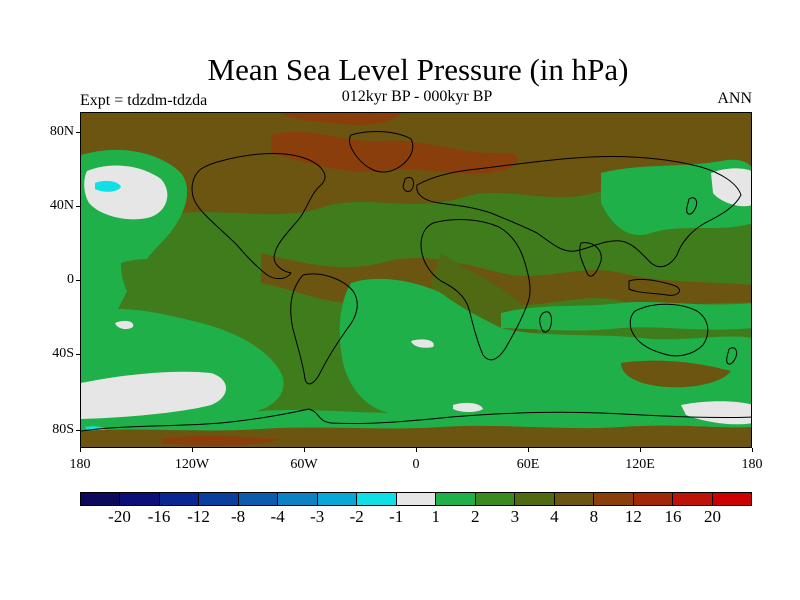 This screenshot has width=800, height=600. What do you see at coordinates (396, 516) in the screenshot?
I see `colorbar-label: -1` at bounding box center [396, 516].